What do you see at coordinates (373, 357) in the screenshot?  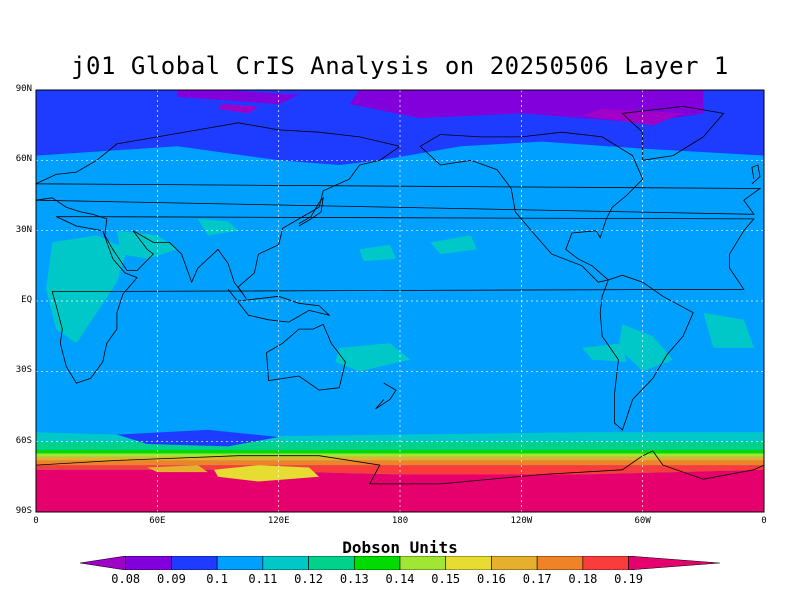 I see `pac-012a` at bounding box center [373, 357].